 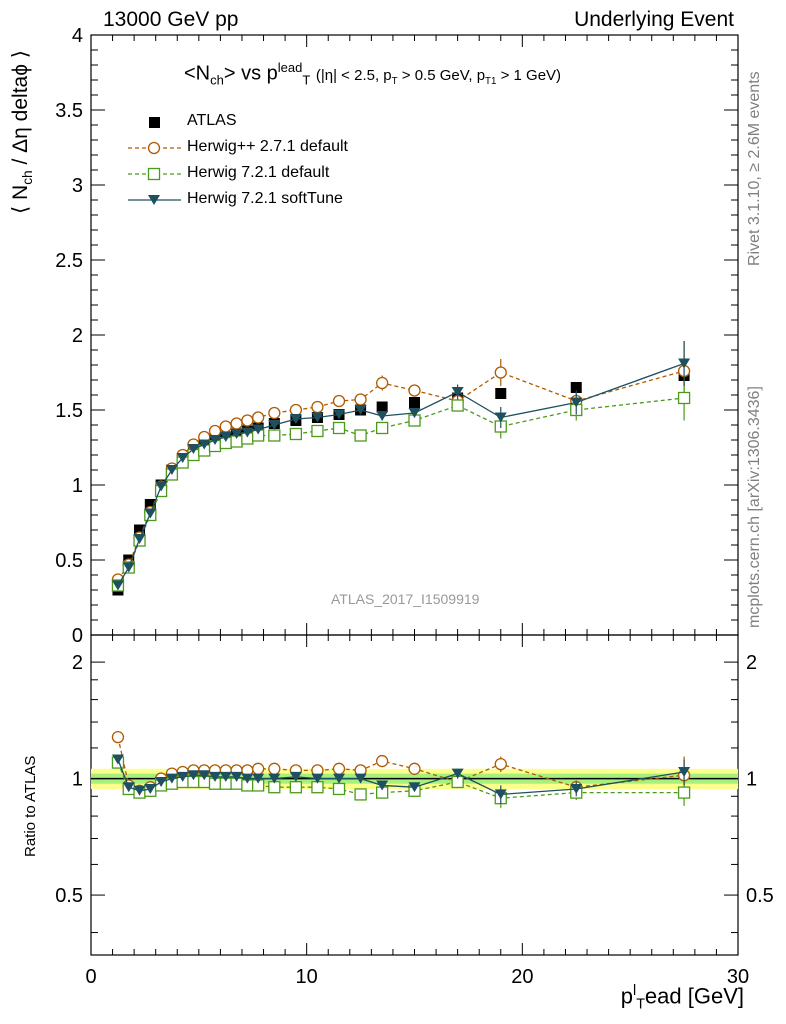 What do you see at coordinates (307, 977) in the screenshot?
I see `x-tick-label: 10` at bounding box center [307, 977].